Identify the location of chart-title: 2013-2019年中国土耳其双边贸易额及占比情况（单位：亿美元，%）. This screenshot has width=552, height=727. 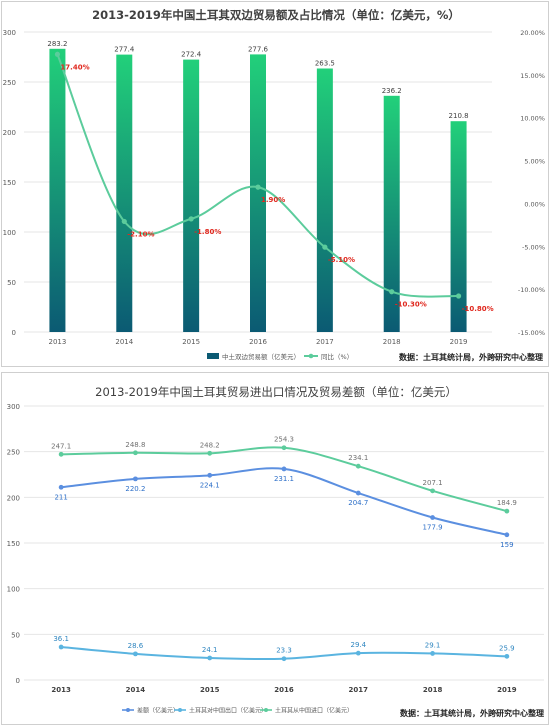
(276, 15).